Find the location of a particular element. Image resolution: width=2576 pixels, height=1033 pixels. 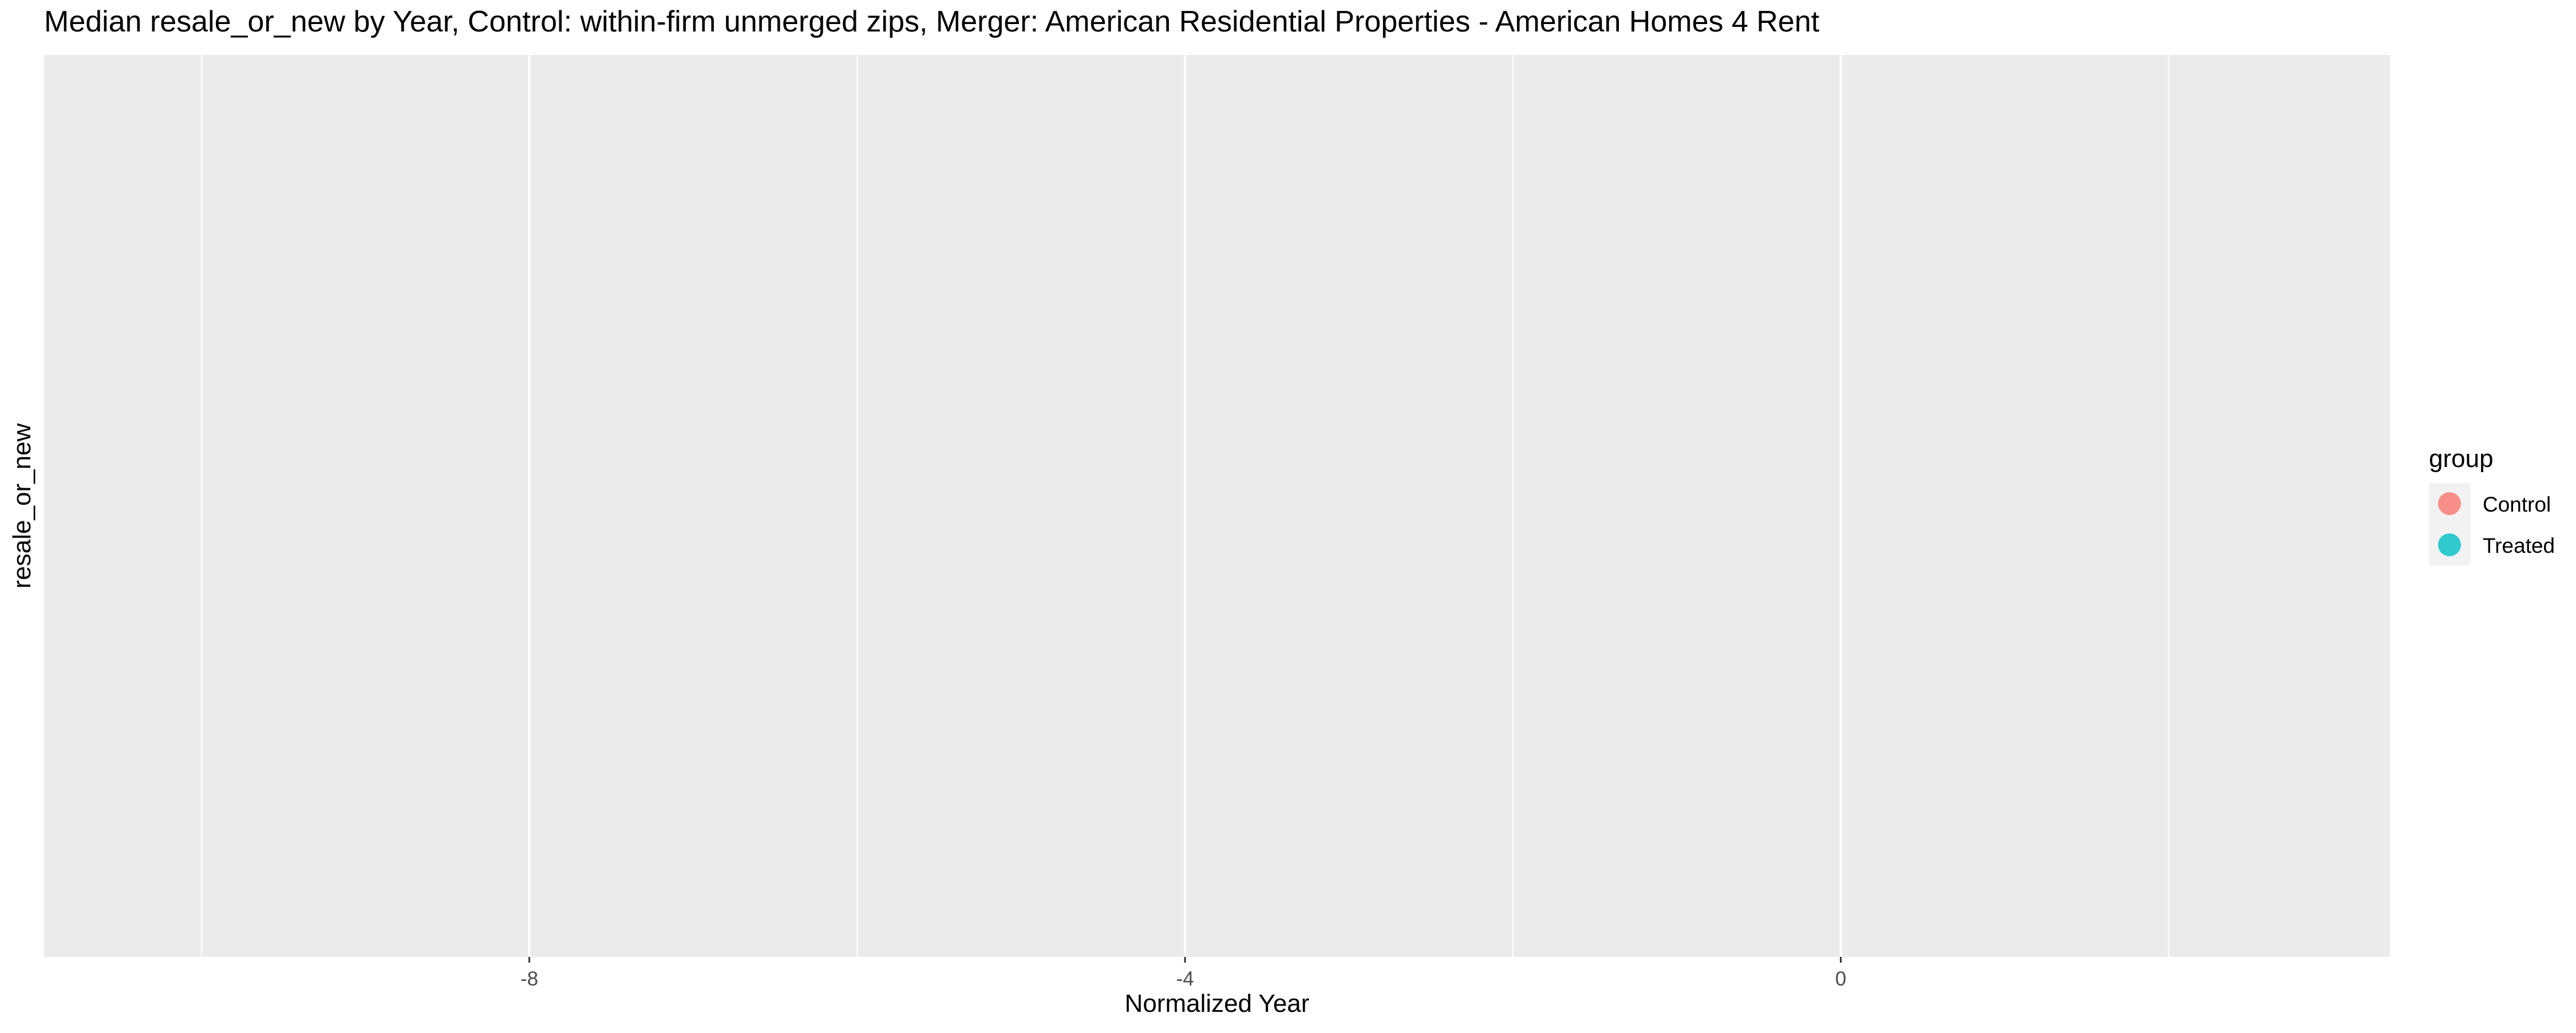

legend-label-treated: Treated is located at coordinates (2519, 545).